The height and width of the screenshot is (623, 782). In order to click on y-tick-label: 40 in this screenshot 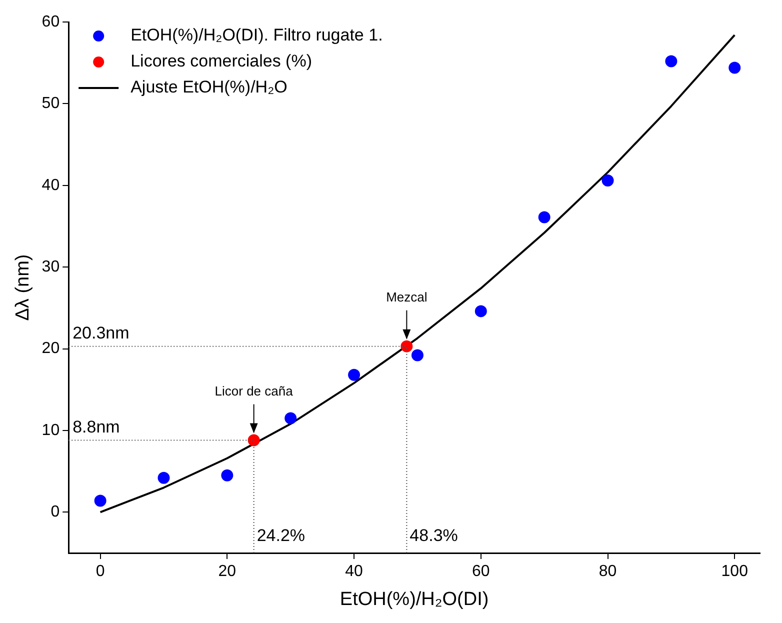, I will do `click(51, 185)`.